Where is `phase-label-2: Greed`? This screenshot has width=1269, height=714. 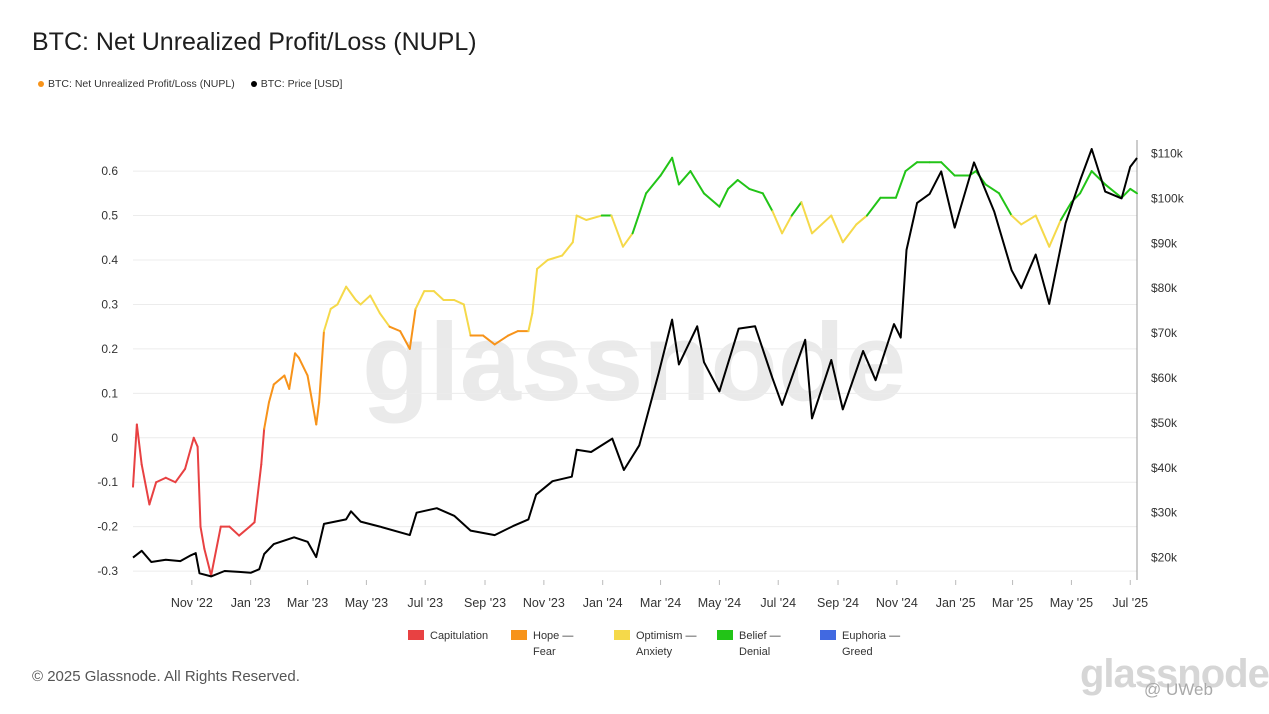
phase-label-2: Greed is located at coordinates (857, 652).